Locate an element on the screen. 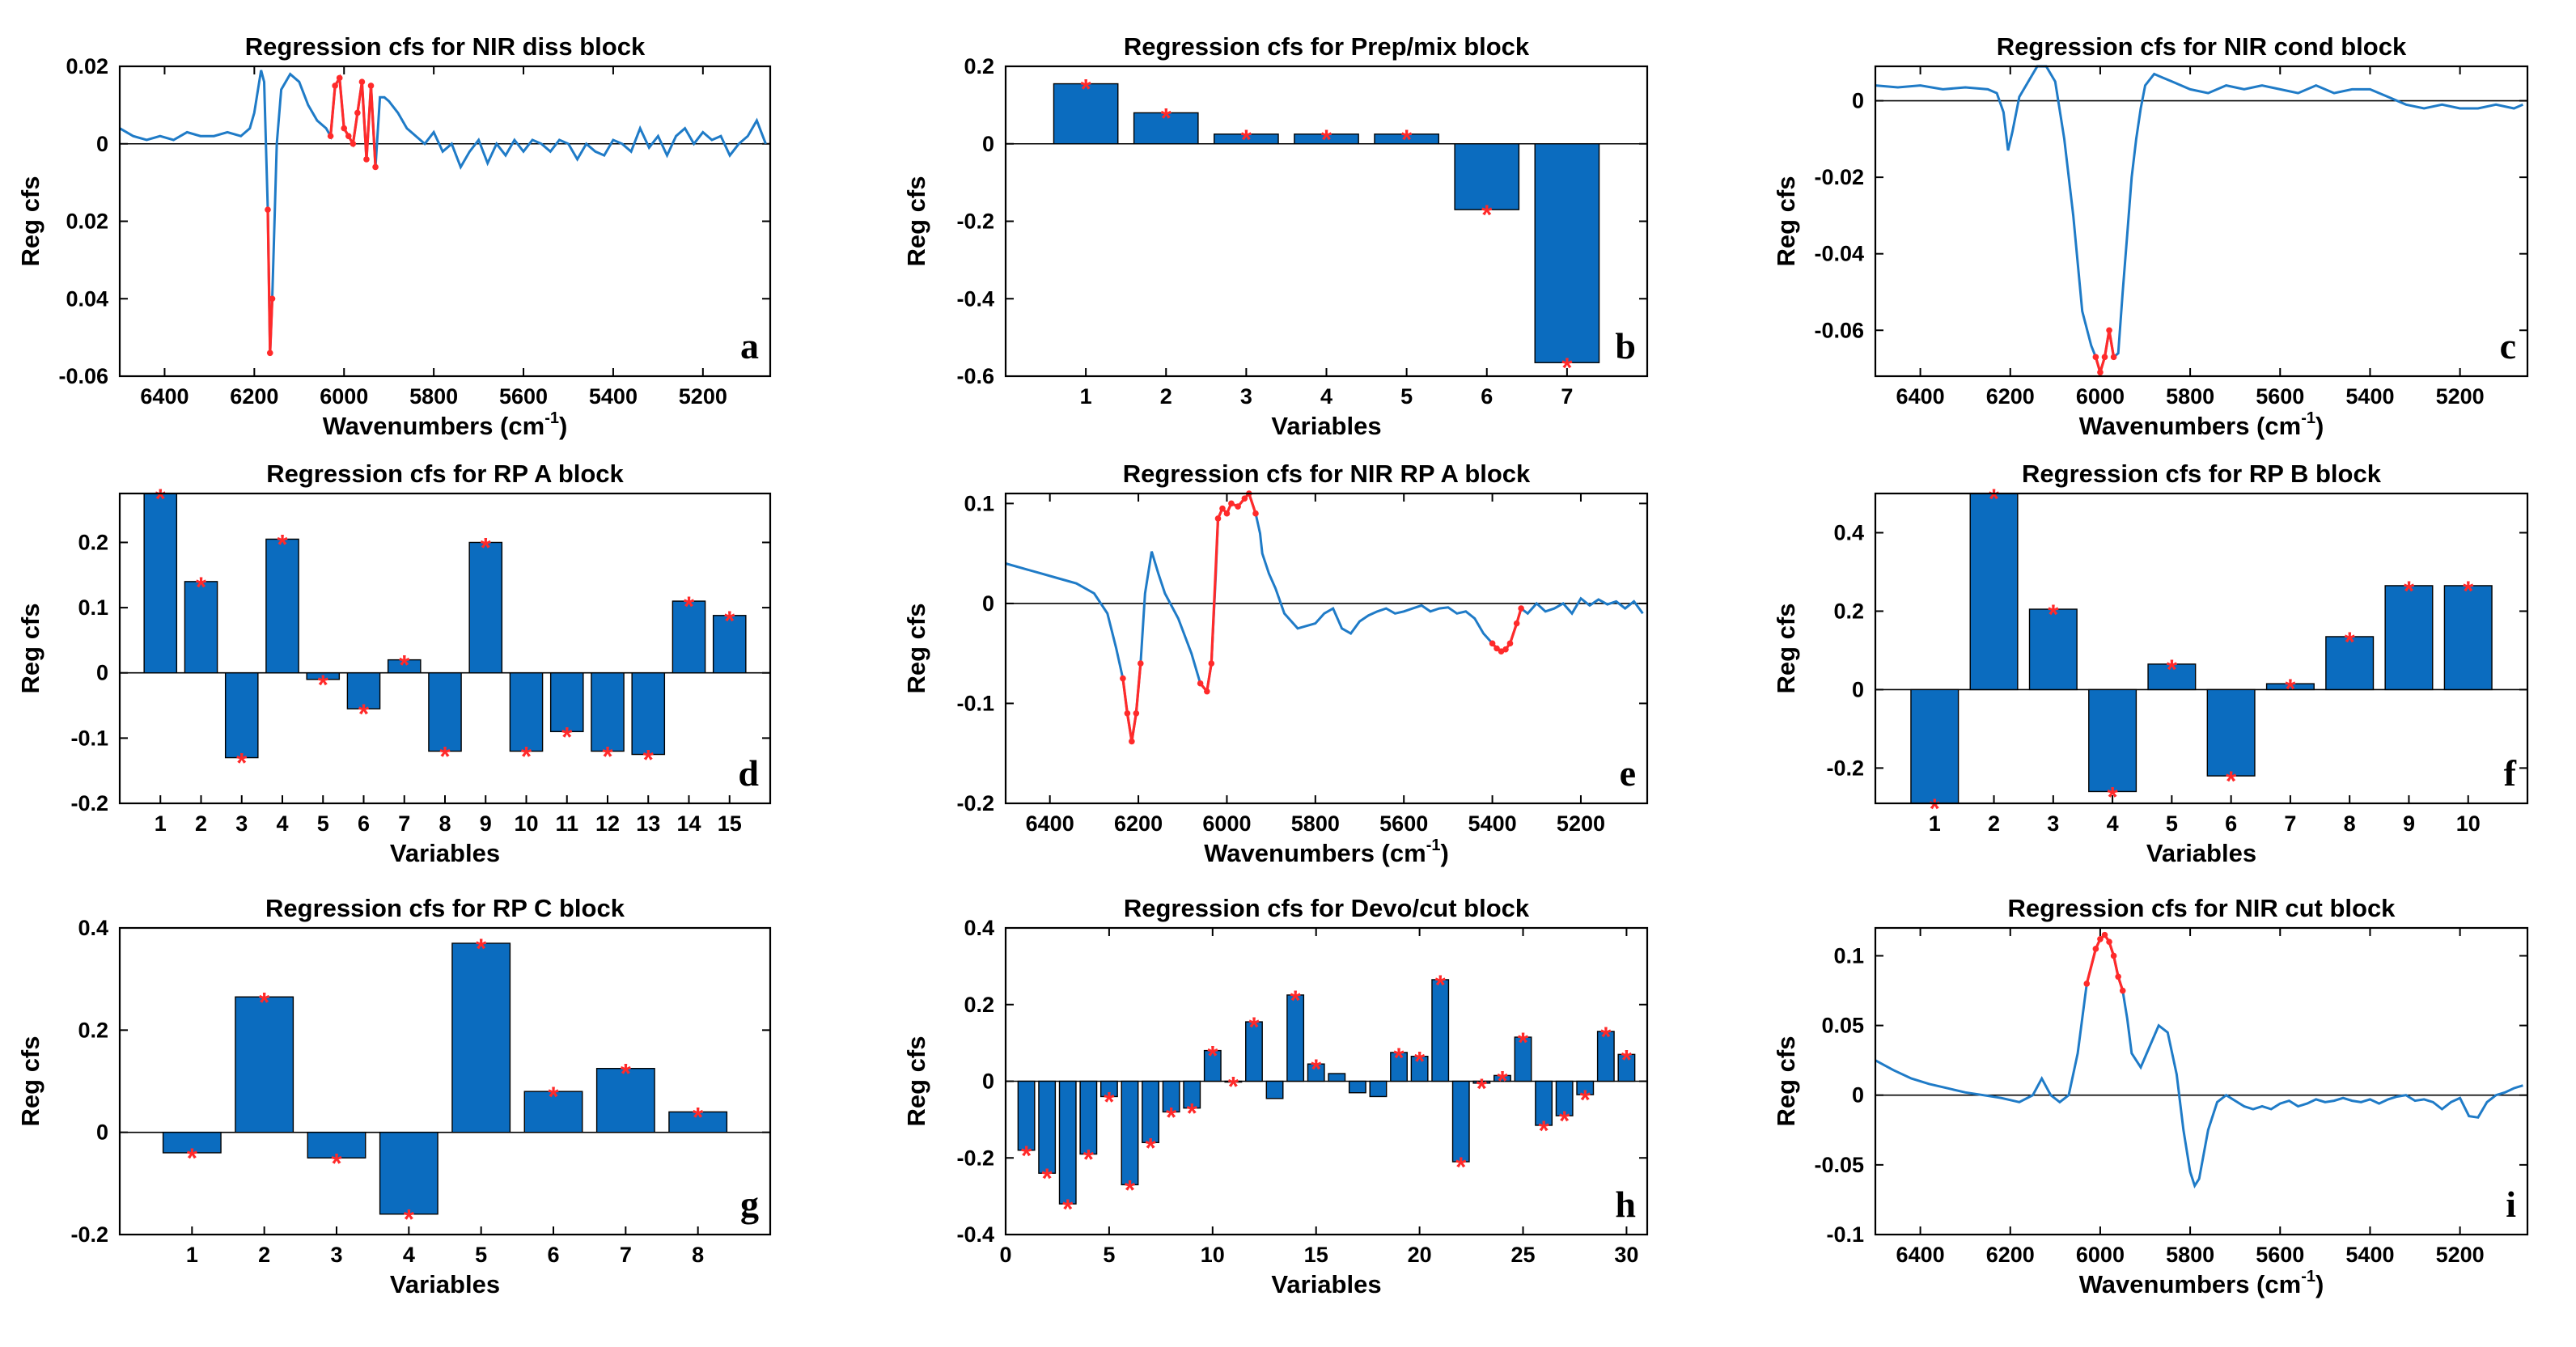  y-tick-label: -0.06 is located at coordinates (1839, 330).